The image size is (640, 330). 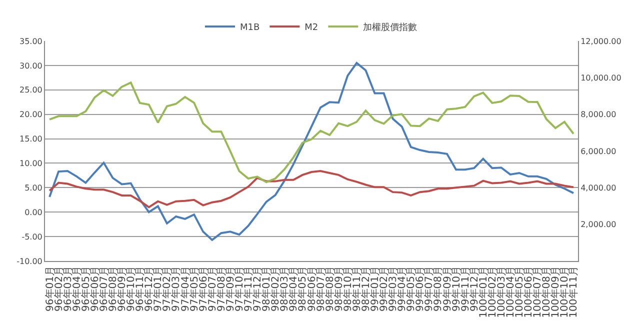 I want to click on y-tick-label: -10.00, so click(x=29, y=261).